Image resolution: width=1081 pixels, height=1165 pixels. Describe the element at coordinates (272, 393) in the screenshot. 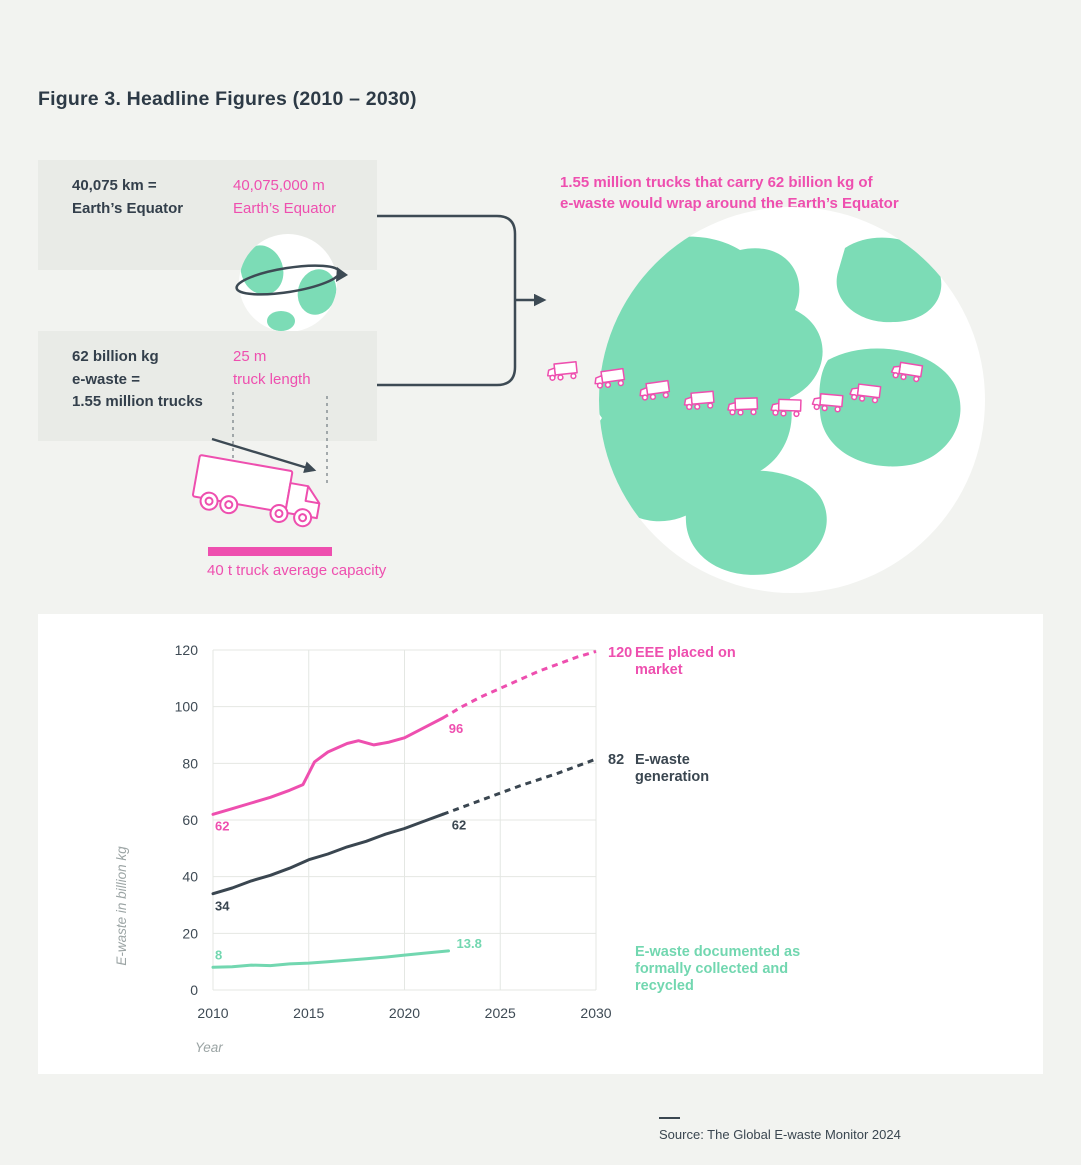

I see `truck-conversion: 25 m truck length` at that location.